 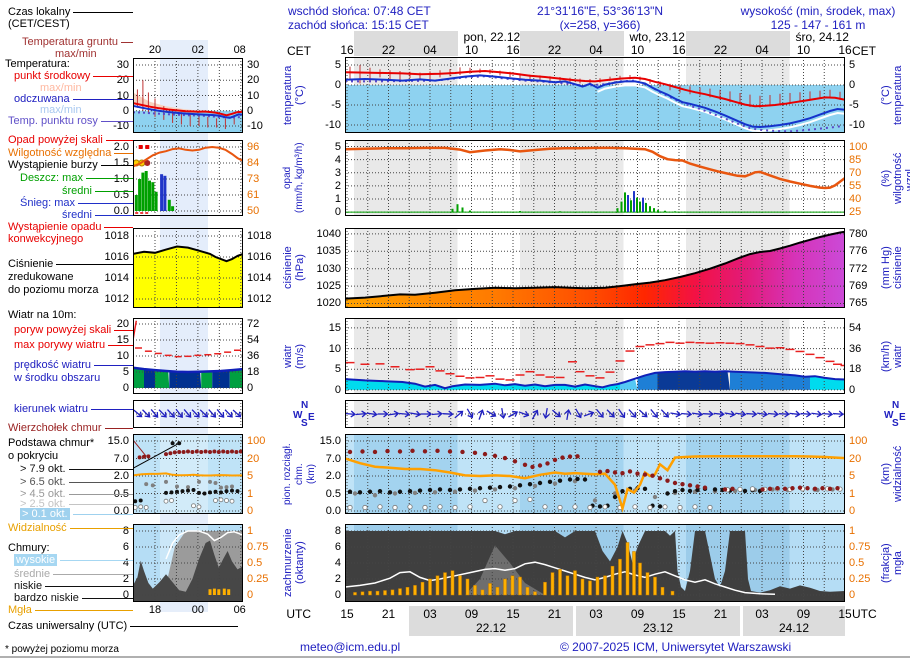 I want to click on precipitation-humidity-panel-mini, so click(x=188, y=178).